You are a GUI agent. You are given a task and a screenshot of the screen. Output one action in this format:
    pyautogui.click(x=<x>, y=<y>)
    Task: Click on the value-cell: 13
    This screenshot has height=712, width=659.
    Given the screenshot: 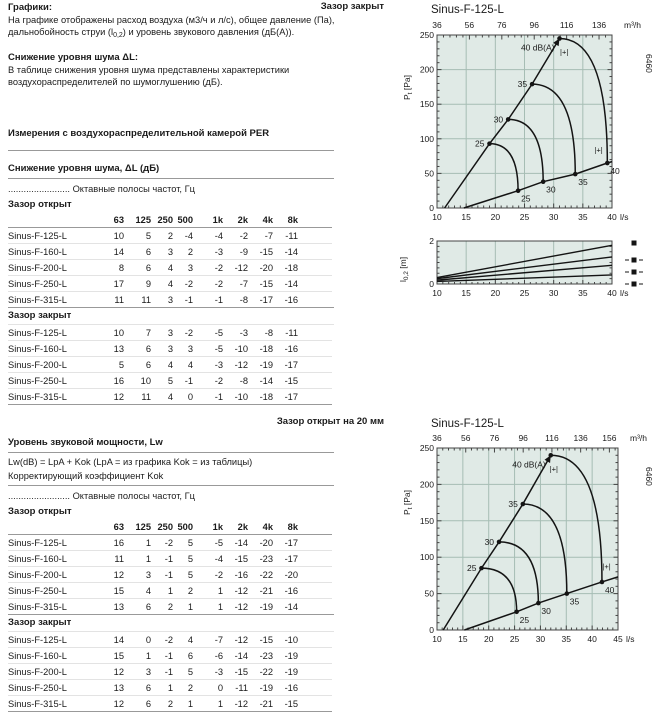 What is the action you would take?
    pyautogui.click(x=118, y=348)
    